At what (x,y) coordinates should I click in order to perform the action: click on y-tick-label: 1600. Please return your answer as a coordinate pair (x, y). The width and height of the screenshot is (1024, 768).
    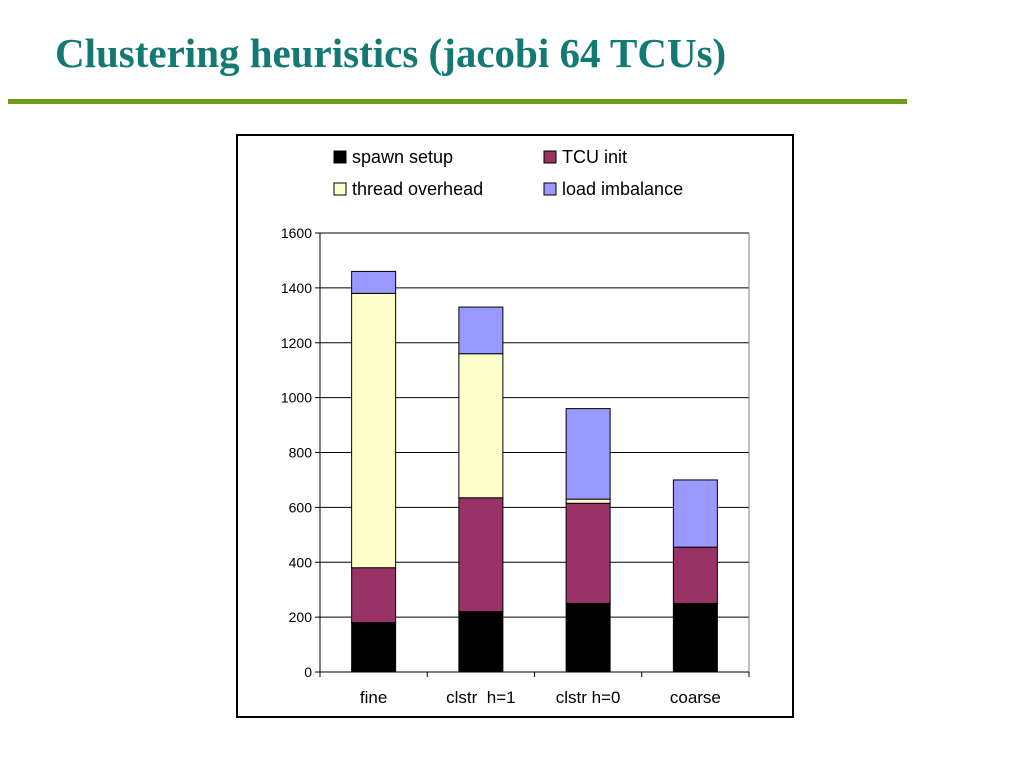
    Looking at the image, I should click on (296, 233).